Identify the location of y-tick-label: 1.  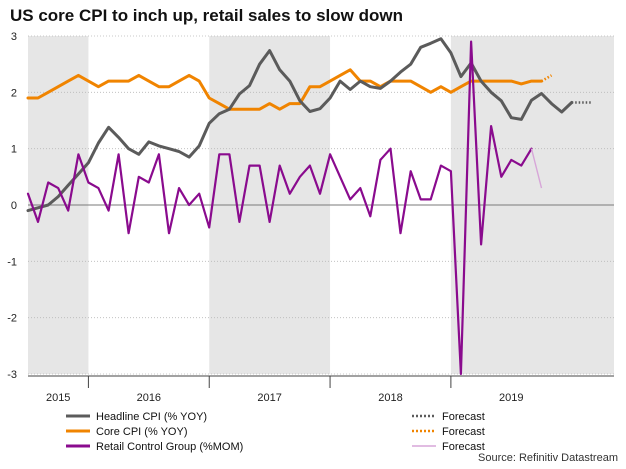
(14, 150).